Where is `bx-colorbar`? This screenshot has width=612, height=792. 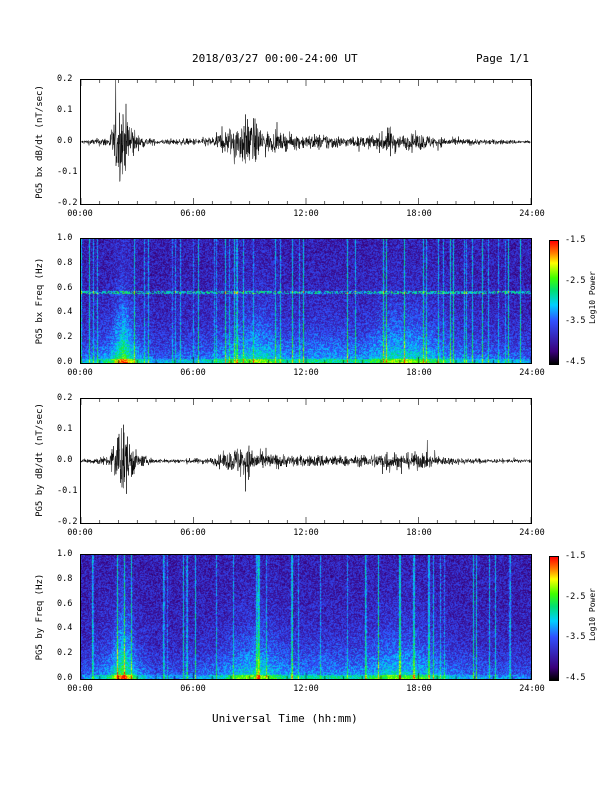
bx-colorbar is located at coordinates (554, 302).